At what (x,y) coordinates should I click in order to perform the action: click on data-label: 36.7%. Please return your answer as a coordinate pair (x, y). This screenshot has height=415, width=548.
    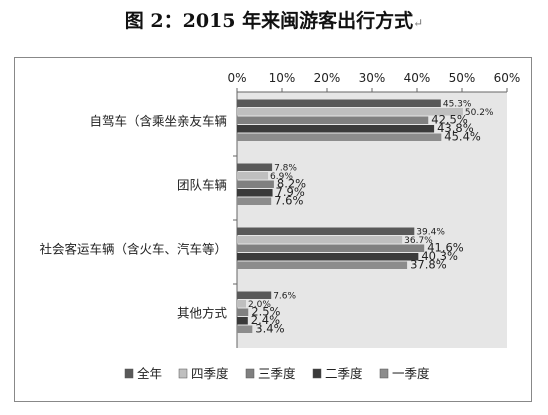
    Looking at the image, I should click on (418, 241).